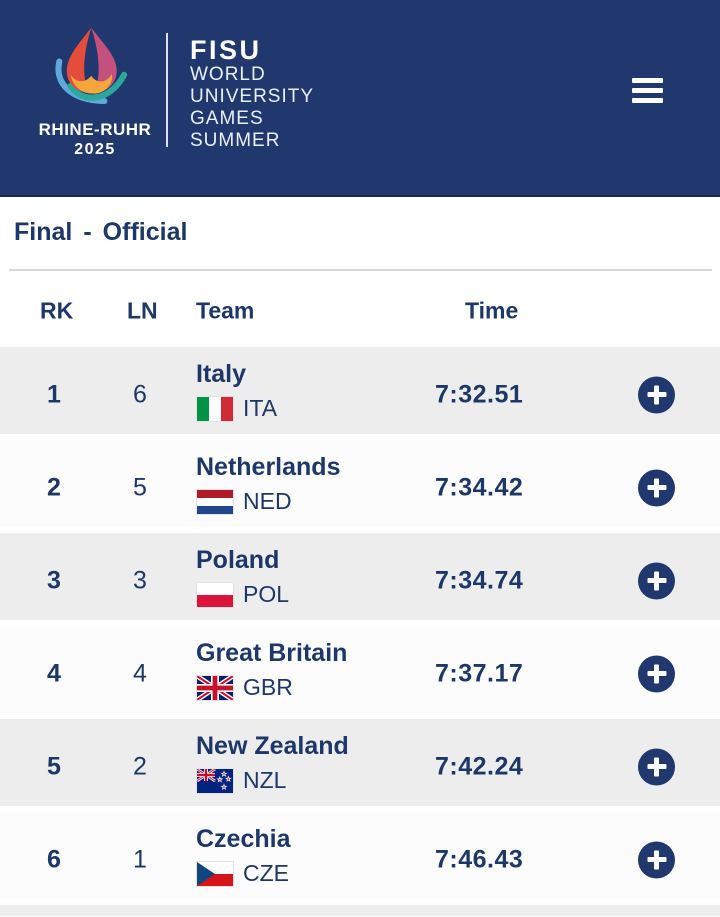 The image size is (720, 917). Describe the element at coordinates (228, 74) in the screenshot. I see `brand-line-world: WORLD` at that location.